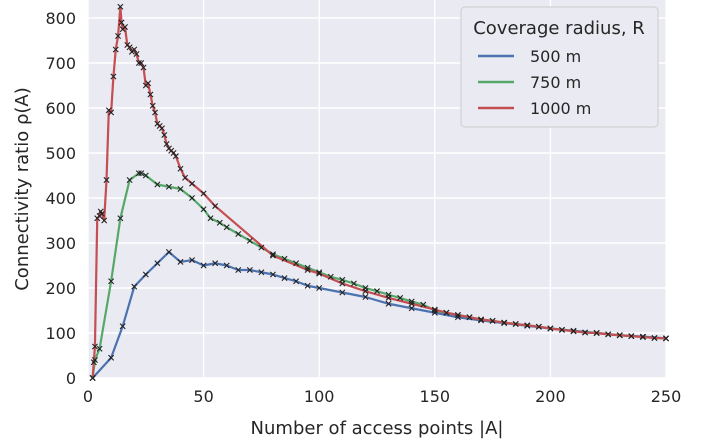 The height and width of the screenshot is (442, 716). I want to click on legend-label: 500 m, so click(555, 56).